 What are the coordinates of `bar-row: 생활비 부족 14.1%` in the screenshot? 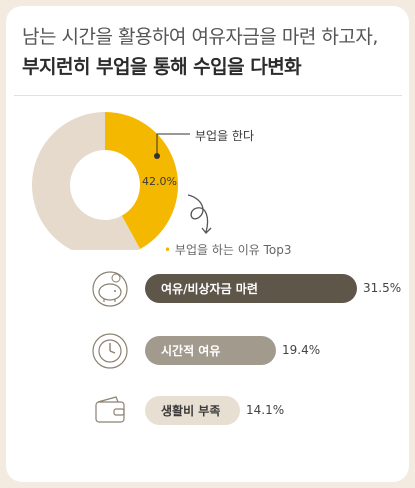 It's located at (207, 411).